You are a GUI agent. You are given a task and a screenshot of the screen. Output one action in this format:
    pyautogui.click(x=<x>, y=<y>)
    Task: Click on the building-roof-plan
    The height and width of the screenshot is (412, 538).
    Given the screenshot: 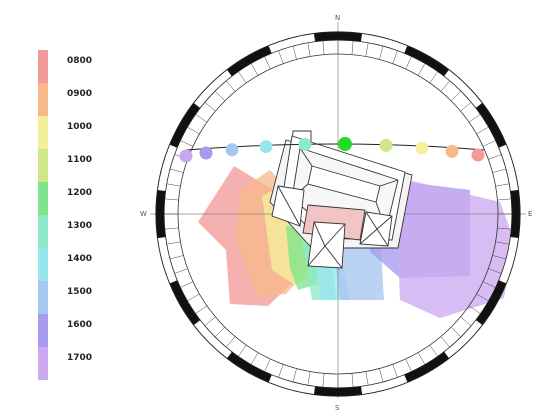 What is the action you would take?
    pyautogui.click(x=341, y=199)
    